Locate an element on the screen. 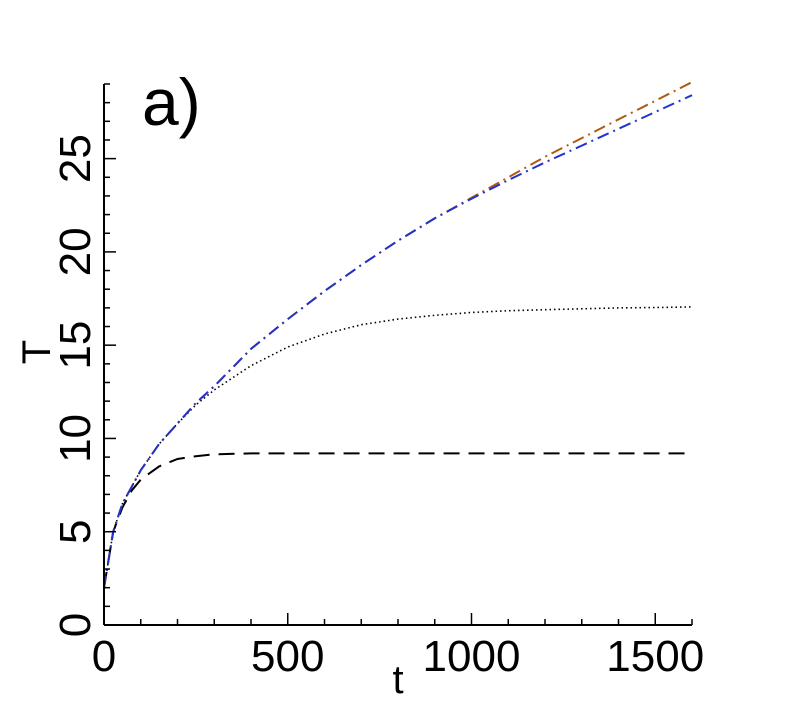 Image resolution: width=789 pixels, height=703 pixels. y-tick-label: 25 is located at coordinates (75, 158).